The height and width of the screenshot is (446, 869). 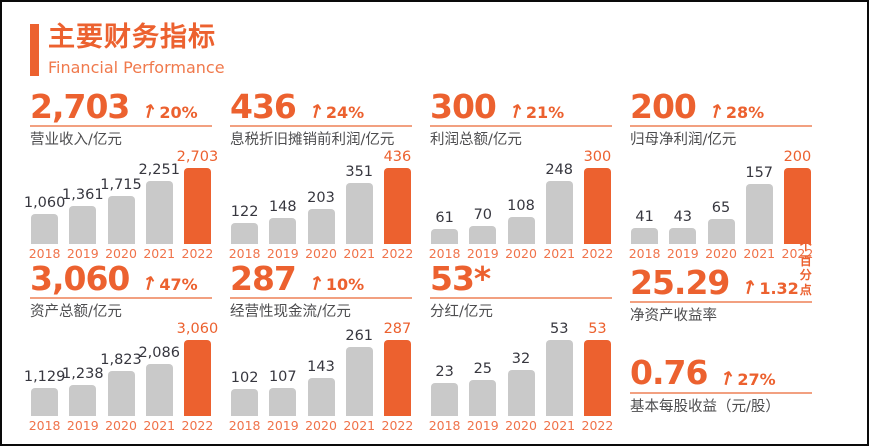 I want to click on bar-column-2019: 1,238 2019, so click(x=83, y=399).